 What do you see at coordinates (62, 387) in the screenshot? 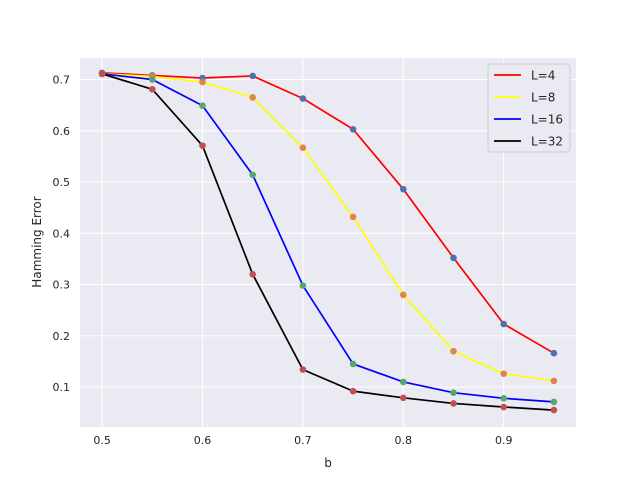
I see `y-tick-label: 0.1` at bounding box center [62, 387].